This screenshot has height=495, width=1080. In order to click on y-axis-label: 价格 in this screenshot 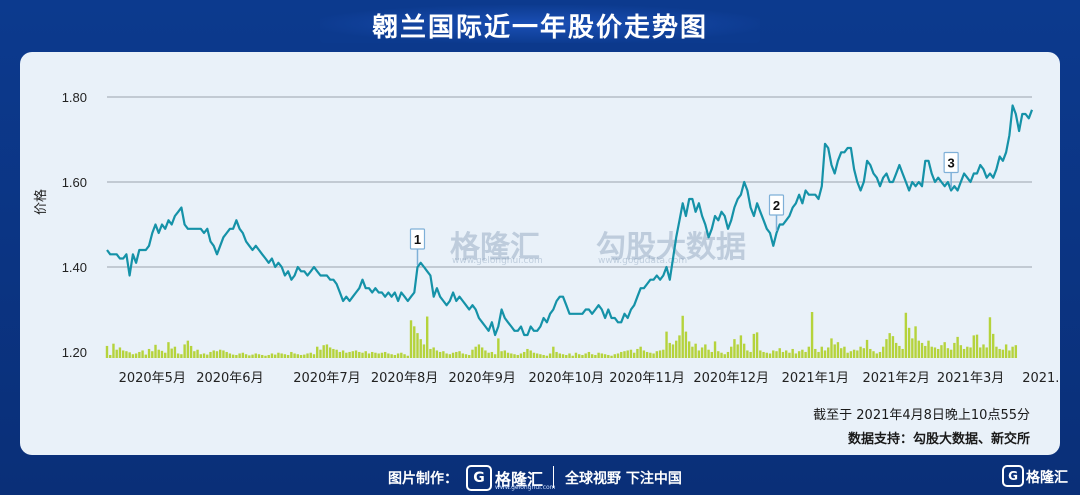, I will do `click(41, 202)`.